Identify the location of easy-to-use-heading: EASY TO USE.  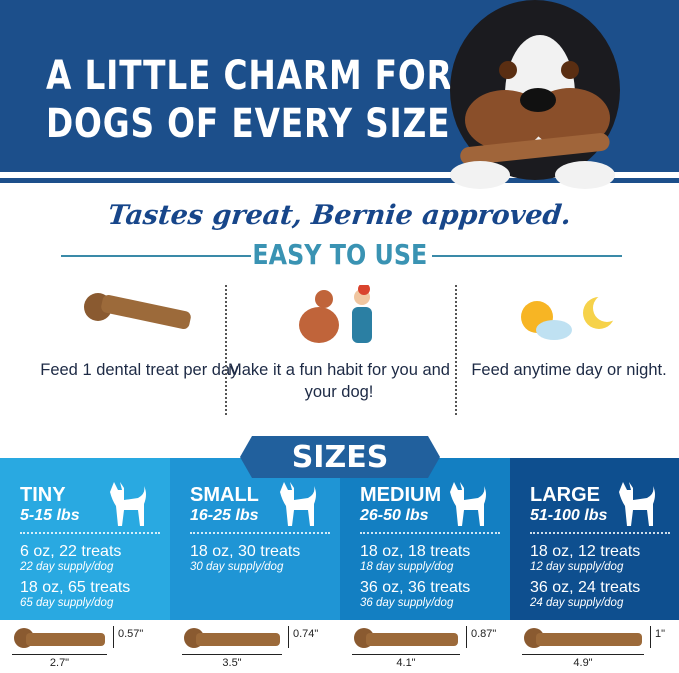
(339, 254).